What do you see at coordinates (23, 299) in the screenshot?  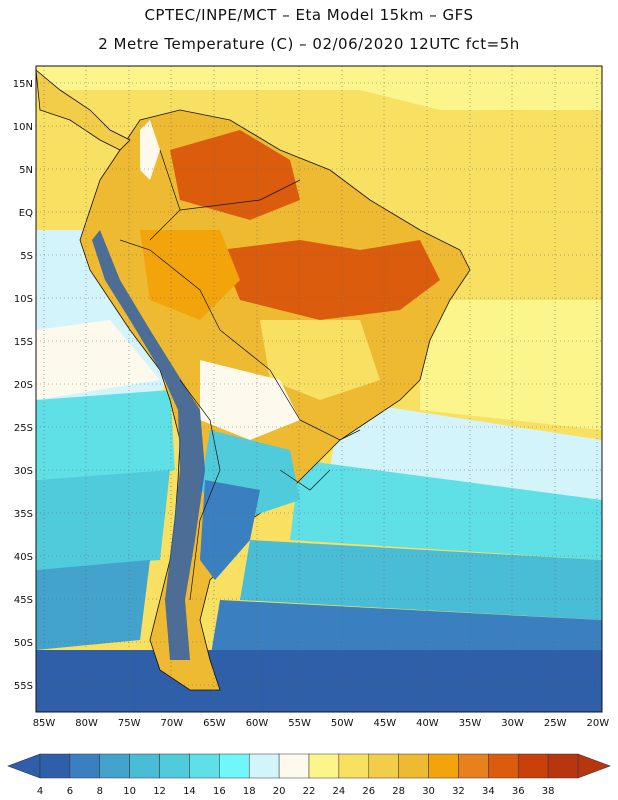 I see `lat-label: 10S` at bounding box center [23, 299].